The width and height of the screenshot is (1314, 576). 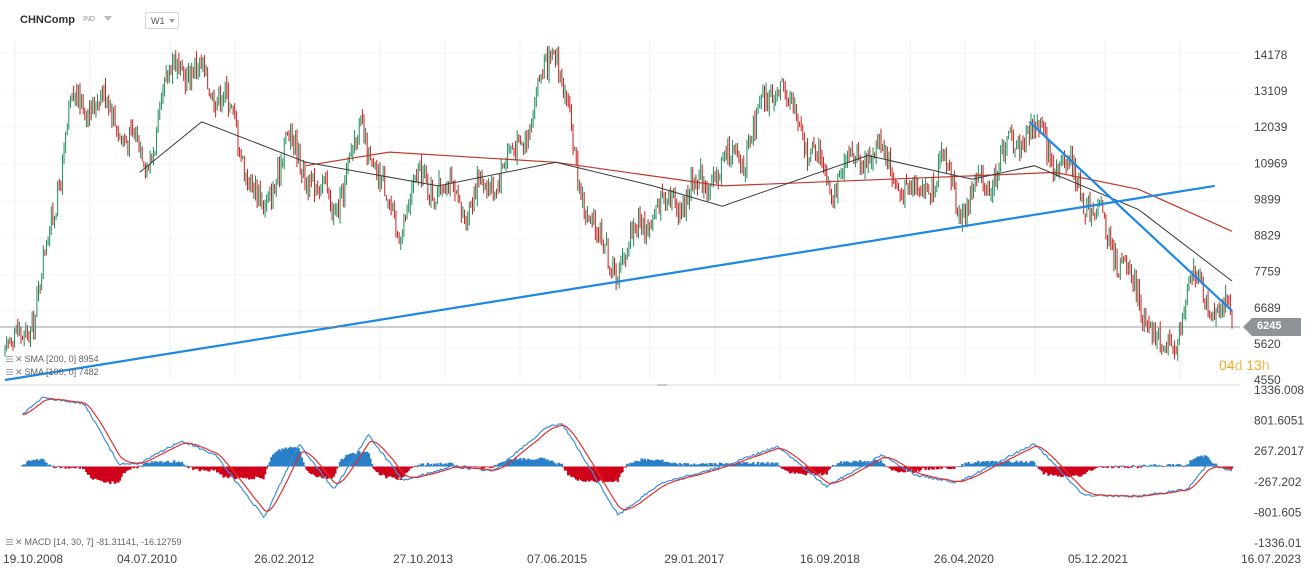 I want to click on market-label: IND, so click(x=89, y=19).